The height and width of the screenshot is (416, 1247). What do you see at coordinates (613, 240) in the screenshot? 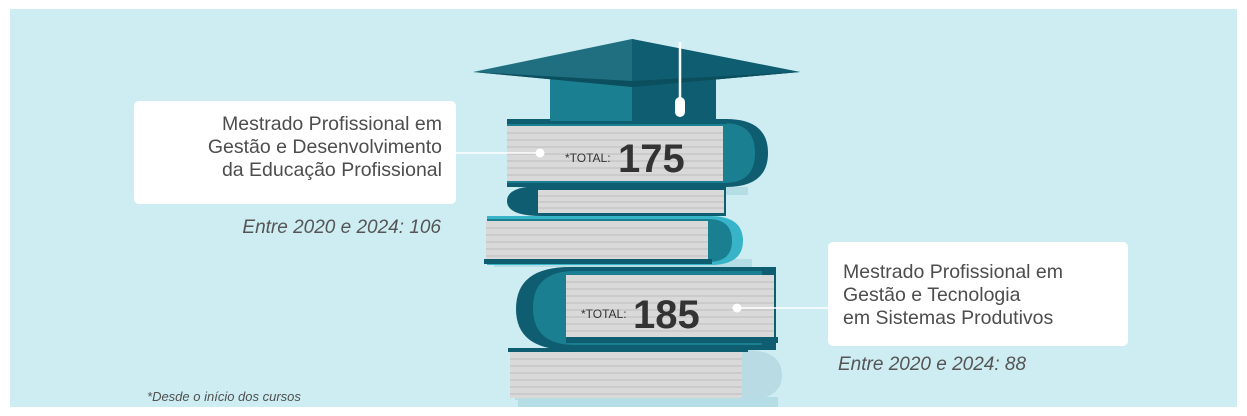
I see `book-thin` at bounding box center [613, 240].